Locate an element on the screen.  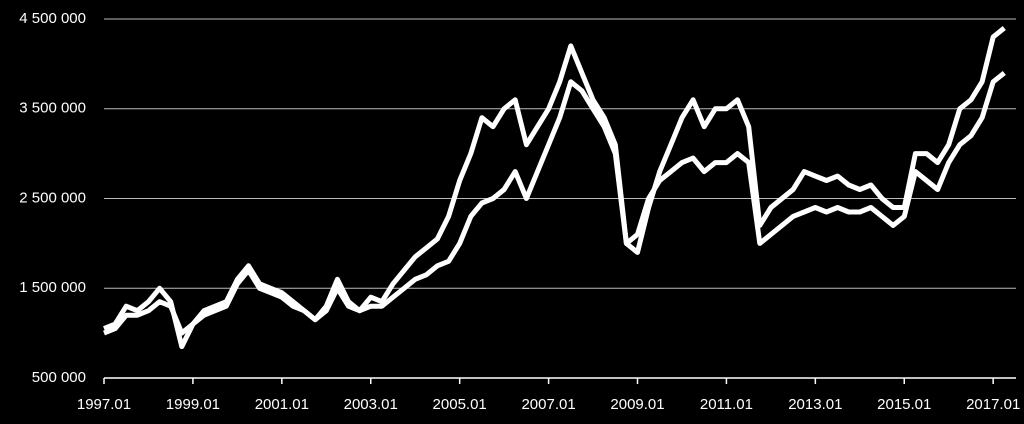
y-tick-label: 500 000 is located at coordinates (59, 377).